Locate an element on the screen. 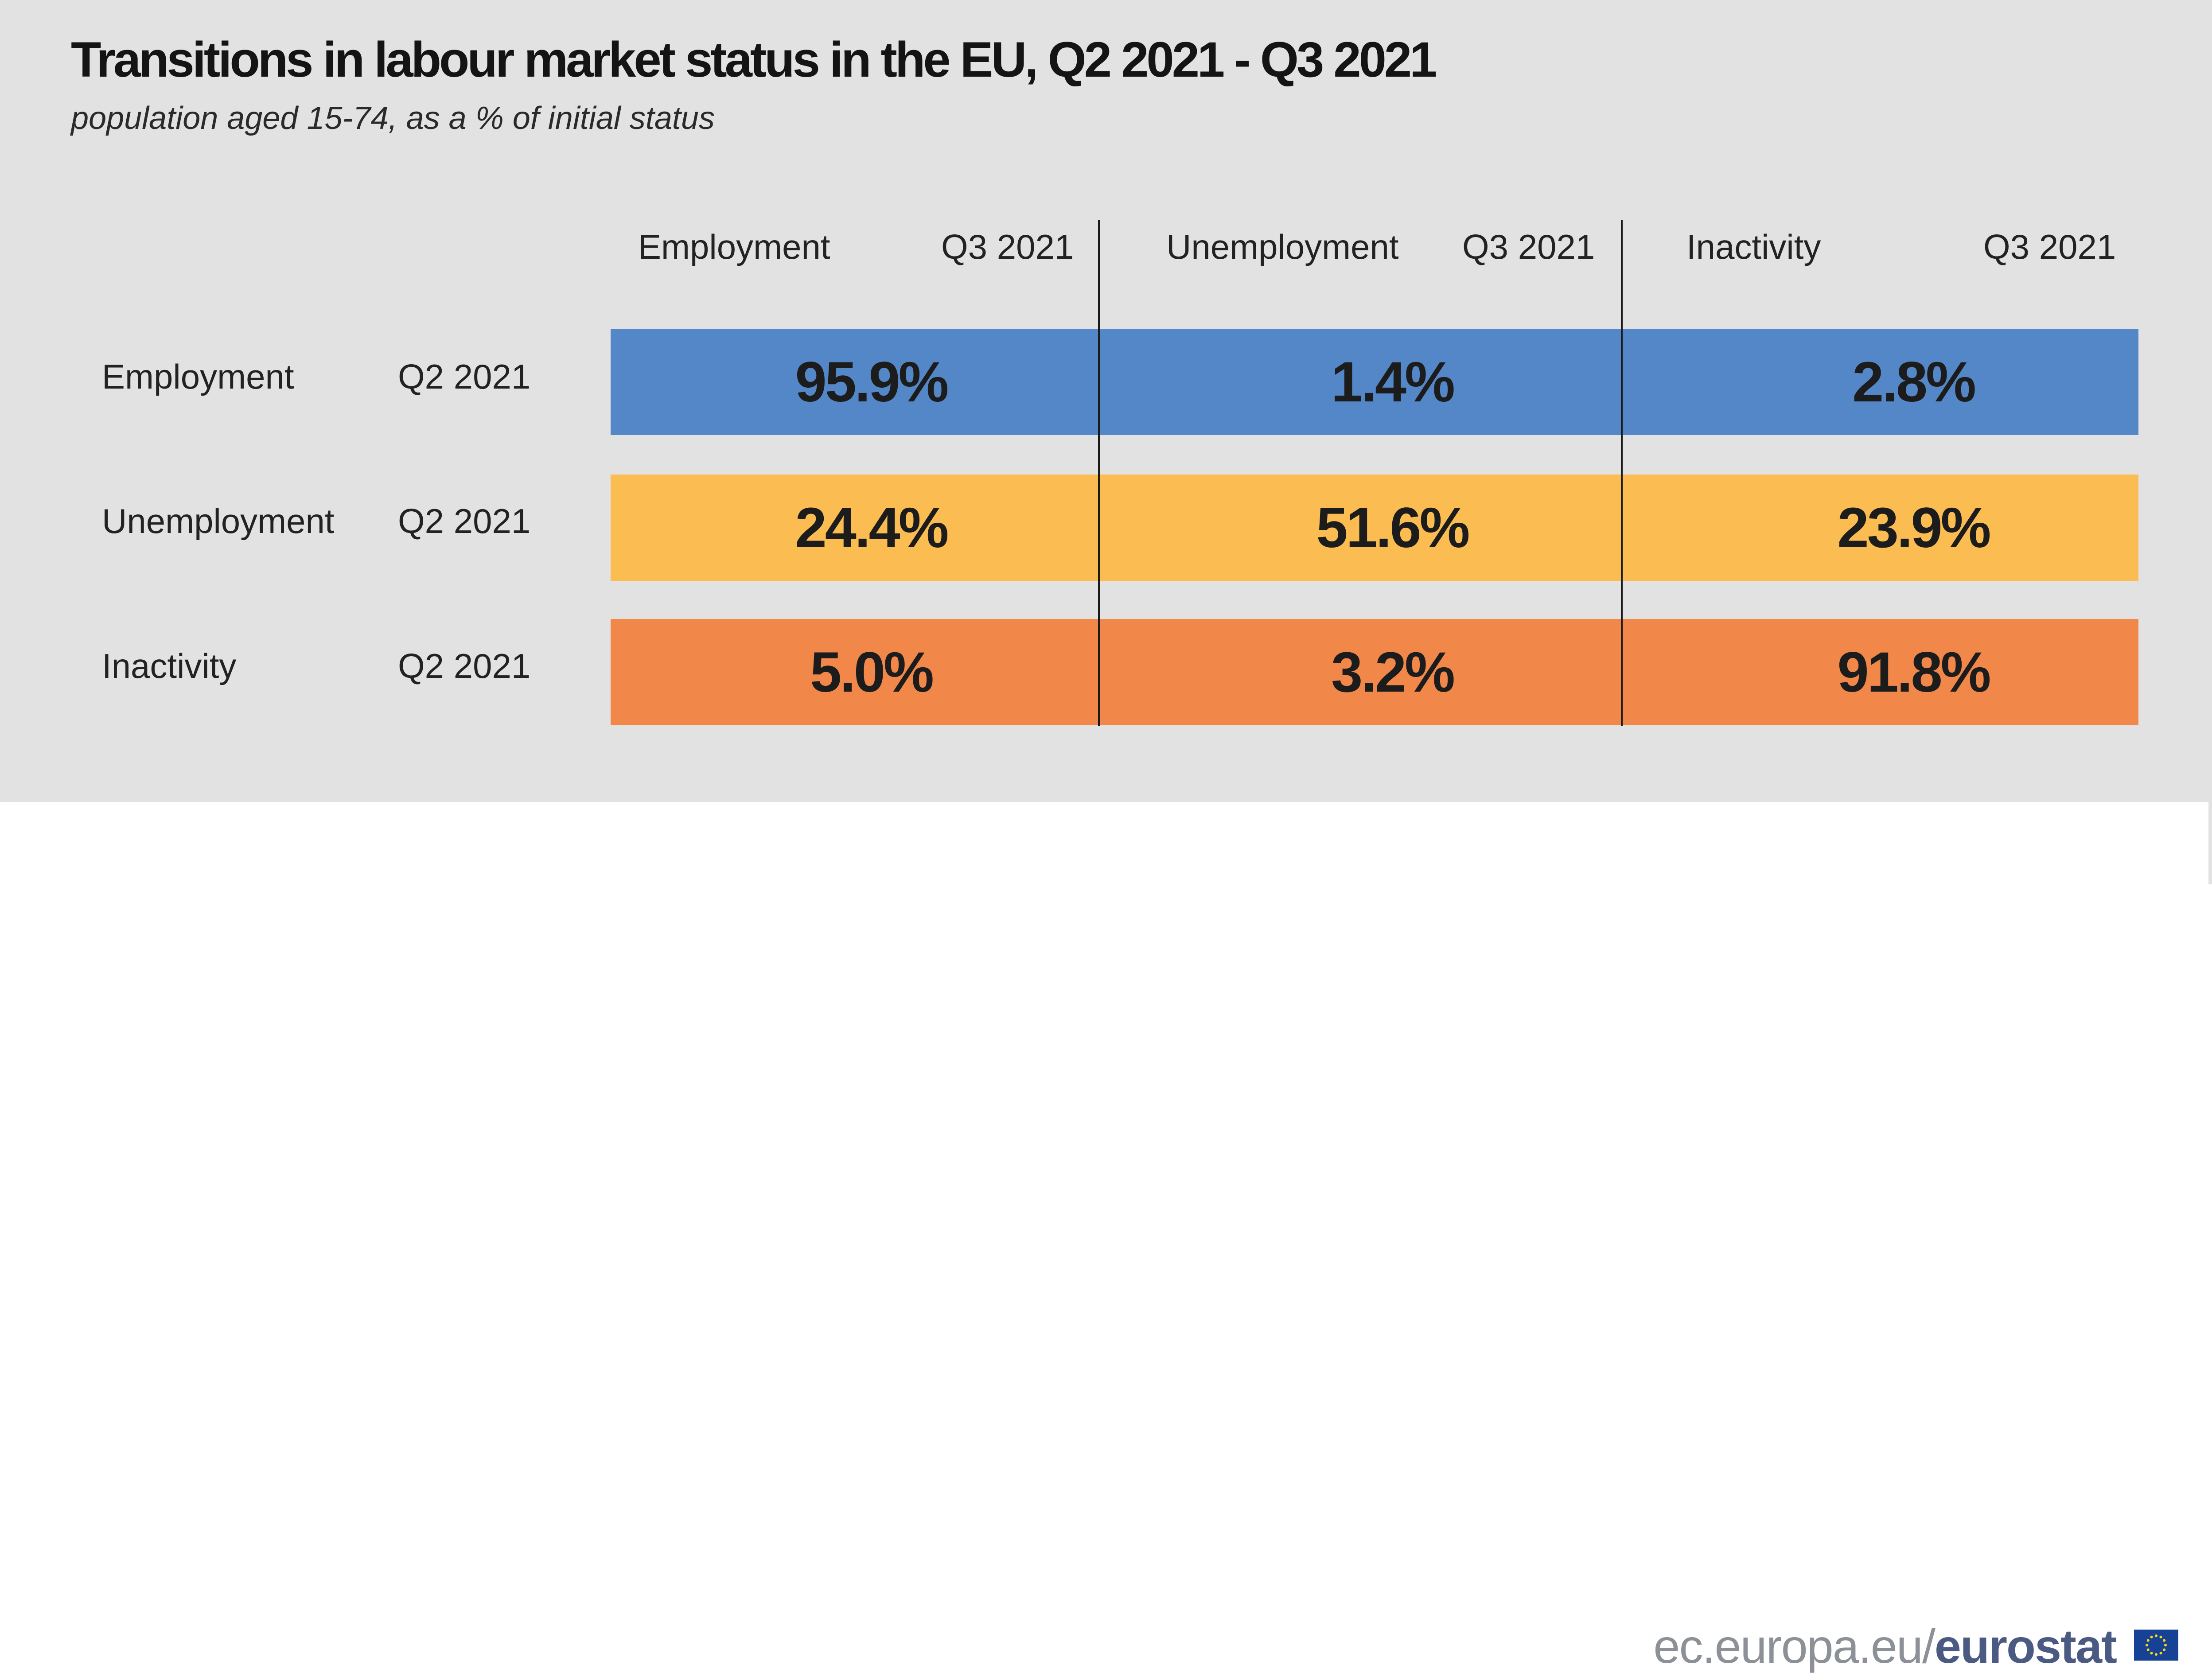 This screenshot has width=2212, height=1673. cell-inactivity-to-unemployment: 3.2% is located at coordinates (1393, 672).